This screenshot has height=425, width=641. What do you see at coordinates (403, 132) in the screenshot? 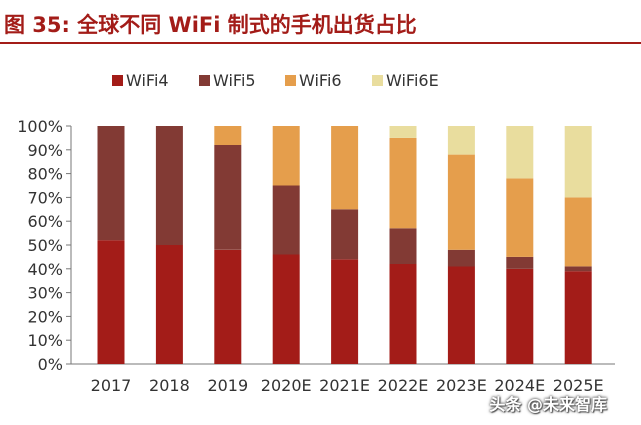
I see `bar-wifi6e-2022e` at bounding box center [403, 132].